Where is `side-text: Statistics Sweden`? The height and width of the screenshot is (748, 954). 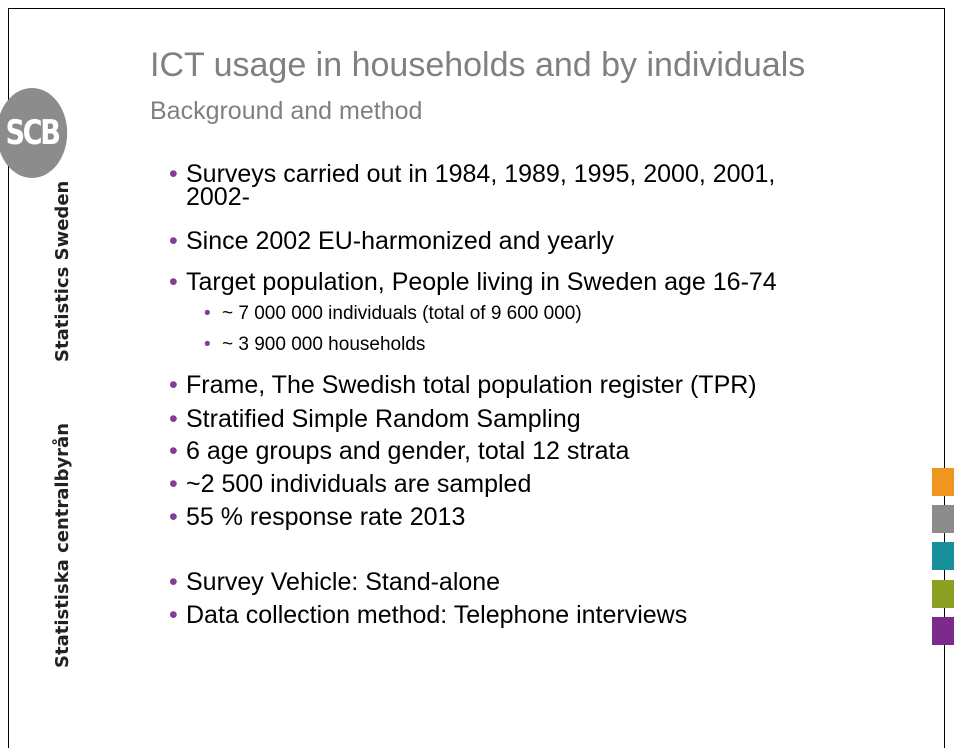 side-text: Statistics Sweden is located at coordinates (62, 271).